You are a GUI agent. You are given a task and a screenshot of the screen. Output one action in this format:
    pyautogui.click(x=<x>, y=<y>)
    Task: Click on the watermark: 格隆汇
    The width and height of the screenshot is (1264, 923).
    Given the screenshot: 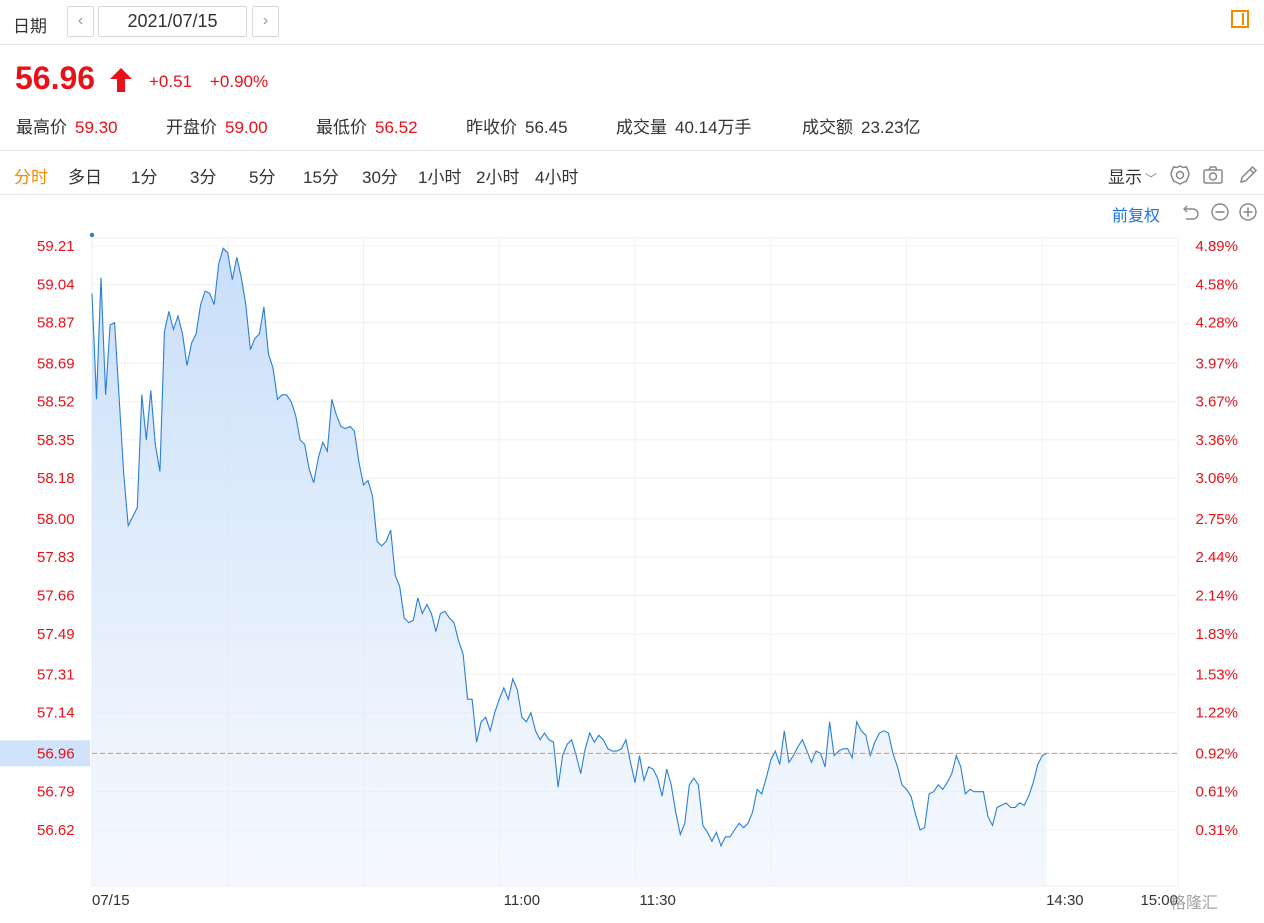 What is the action you would take?
    pyautogui.click(x=1194, y=903)
    